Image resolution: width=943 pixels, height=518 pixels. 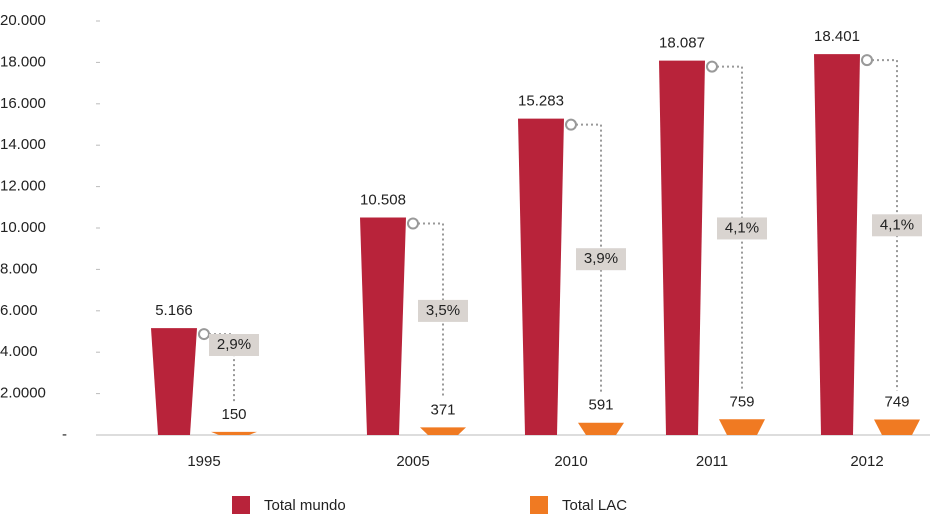 What do you see at coordinates (19, 310) in the screenshot?
I see `y-tick-label: 6.000` at bounding box center [19, 310].